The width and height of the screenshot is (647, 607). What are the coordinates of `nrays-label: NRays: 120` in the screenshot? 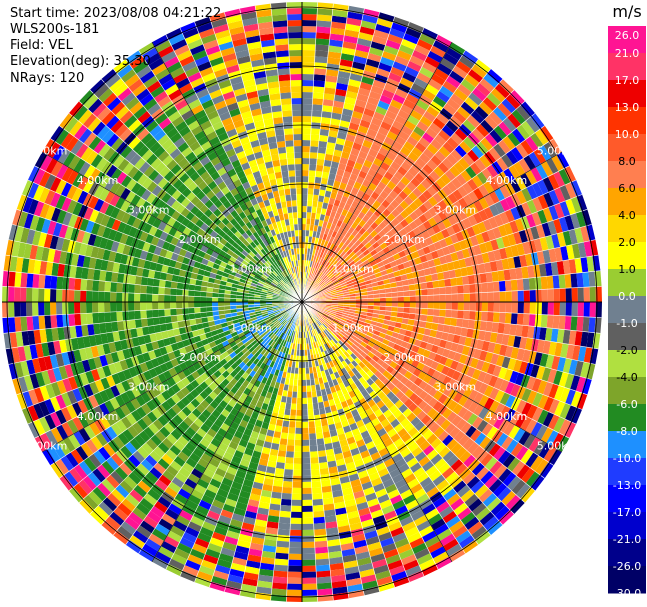 It's located at (47, 78).